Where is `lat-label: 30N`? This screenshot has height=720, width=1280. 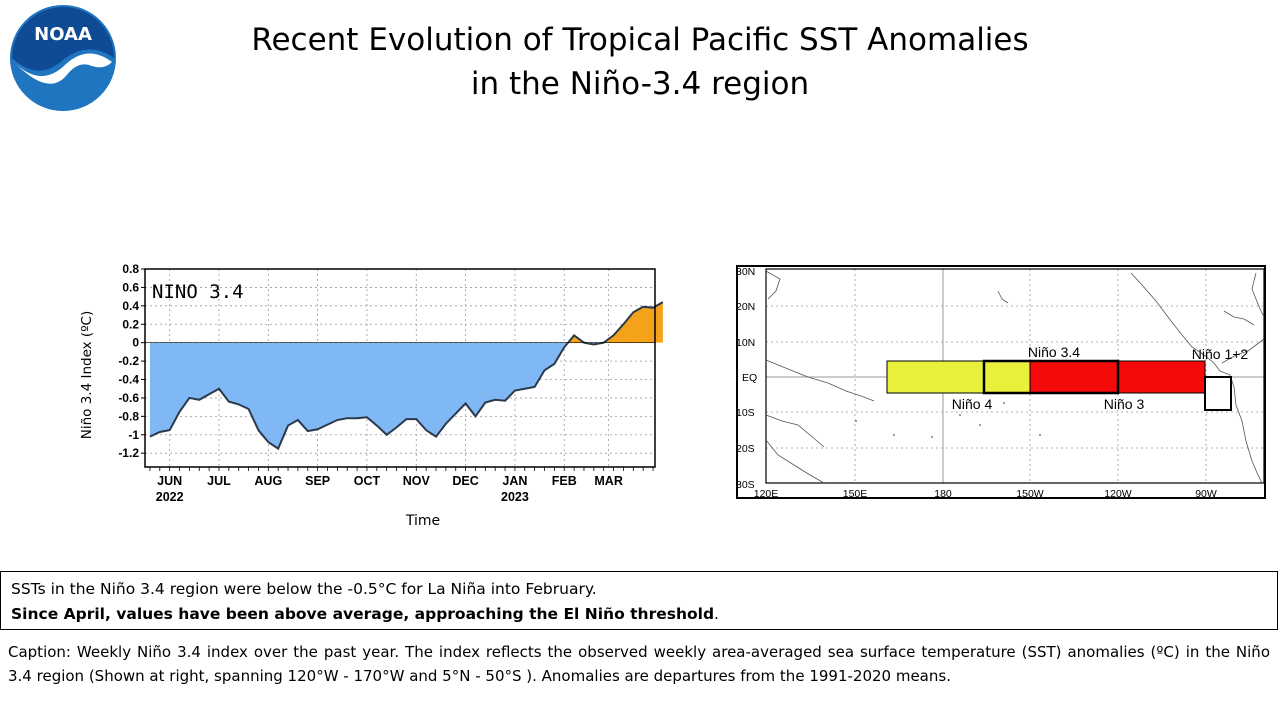
lat-label: 30N is located at coordinates (745, 272).